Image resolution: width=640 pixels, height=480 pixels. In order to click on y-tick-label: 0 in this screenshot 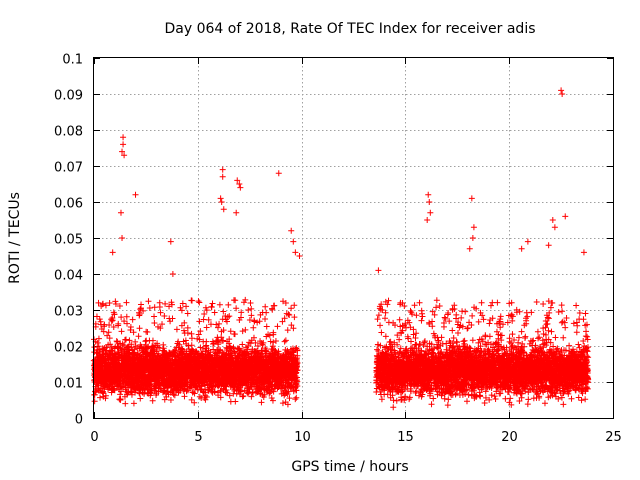, I will do `click(79, 420)`.